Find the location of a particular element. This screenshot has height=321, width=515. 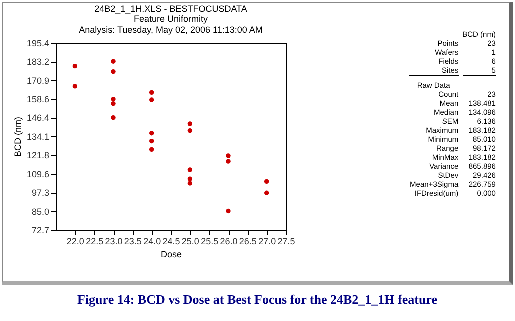

x-axis-title: Dose is located at coordinates (171, 255).